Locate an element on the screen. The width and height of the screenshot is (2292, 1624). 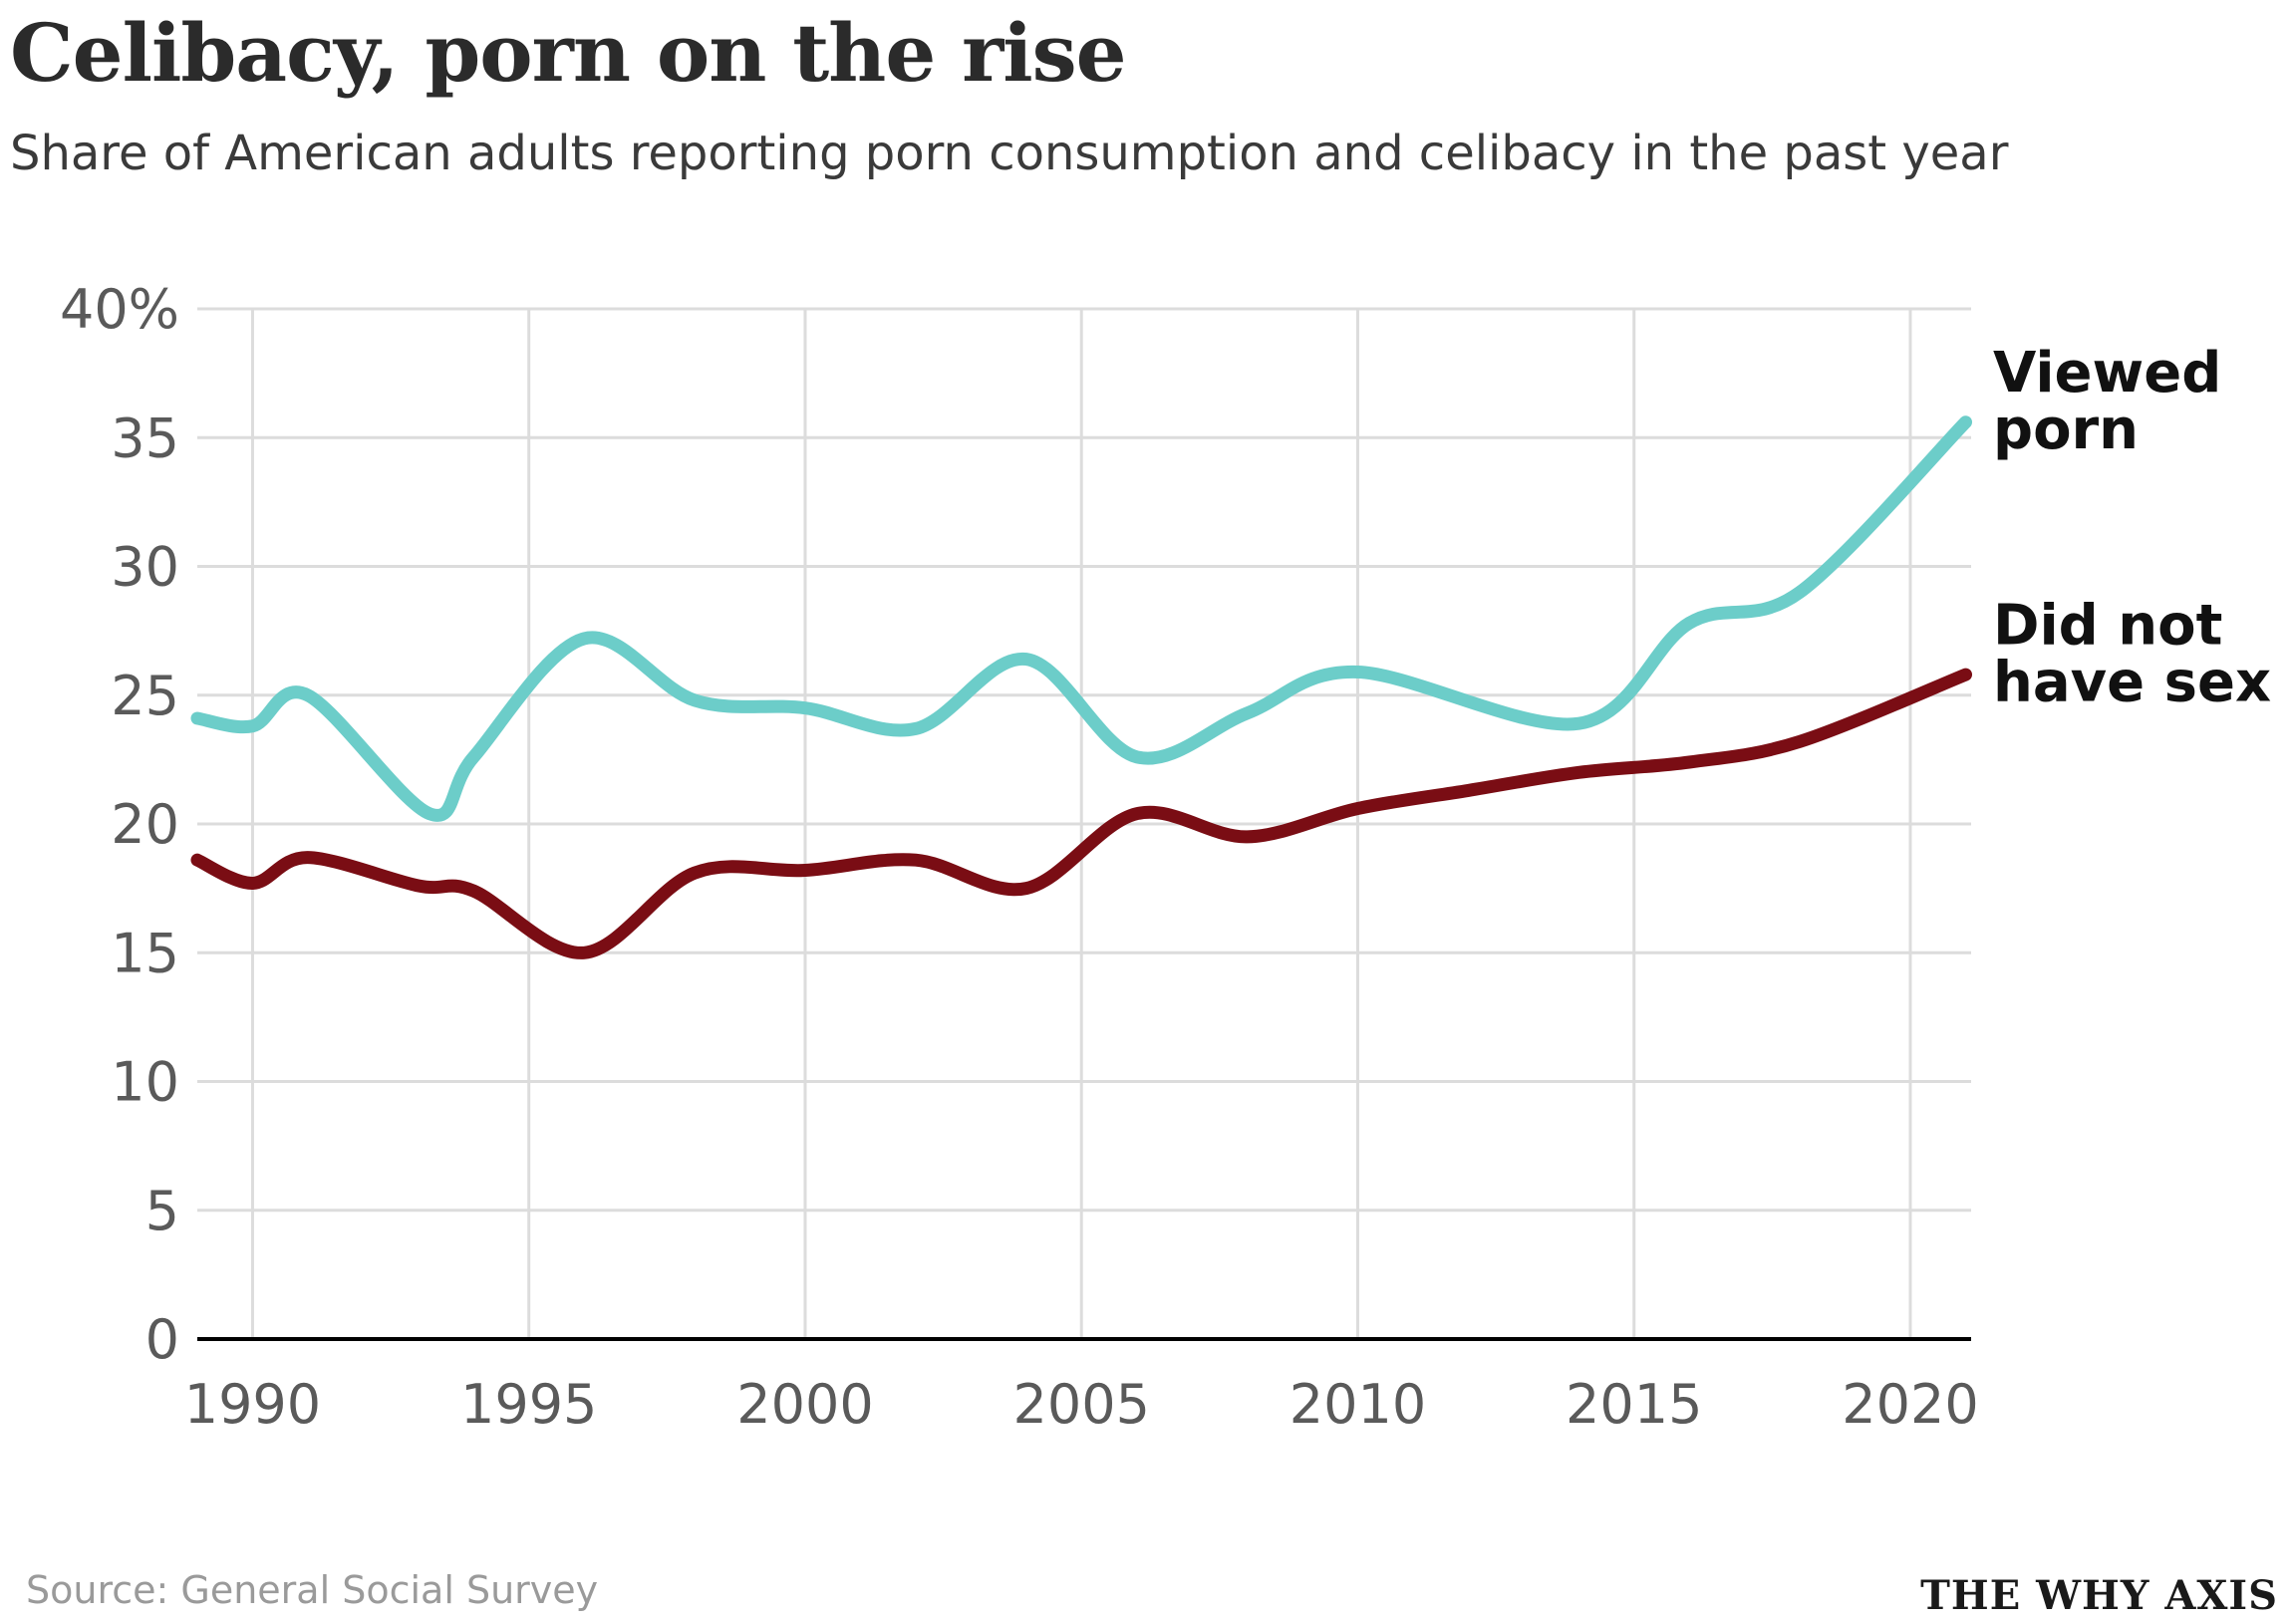
source-note: Source: General Social Survey is located at coordinates (312, 1590).